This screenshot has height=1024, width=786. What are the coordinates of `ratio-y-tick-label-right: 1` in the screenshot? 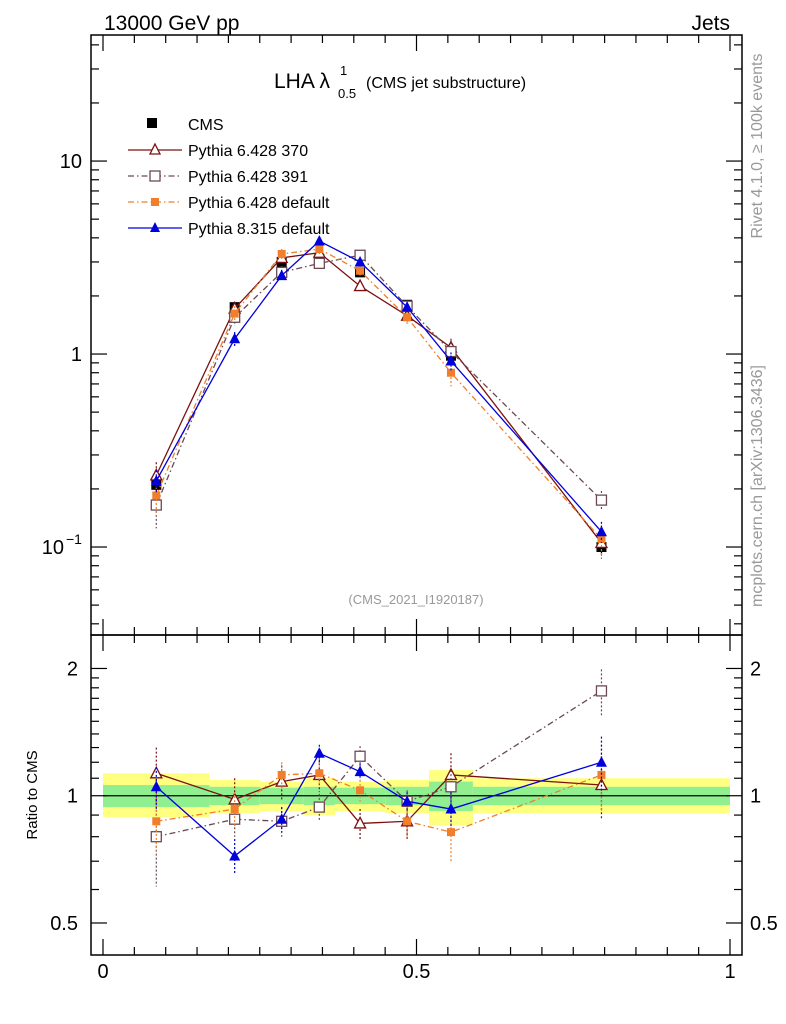 It's located at (755, 797).